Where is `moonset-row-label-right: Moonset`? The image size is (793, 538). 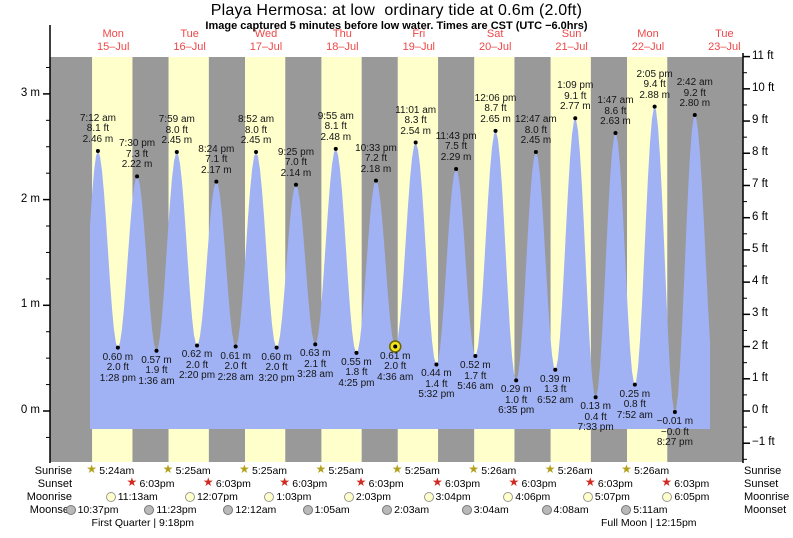 moonset-row-label-right: Moonset is located at coordinates (765, 510).